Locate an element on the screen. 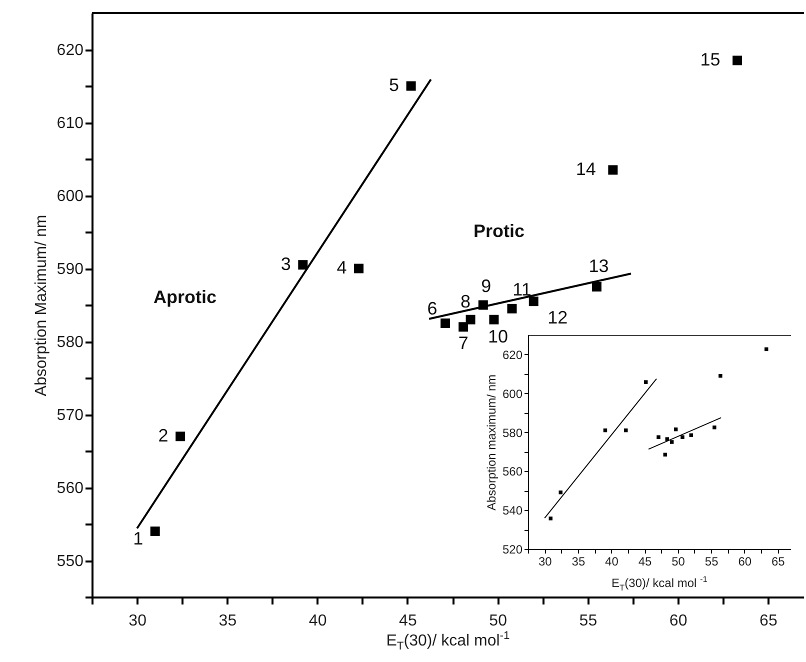  annotation: 14 is located at coordinates (586, 168).